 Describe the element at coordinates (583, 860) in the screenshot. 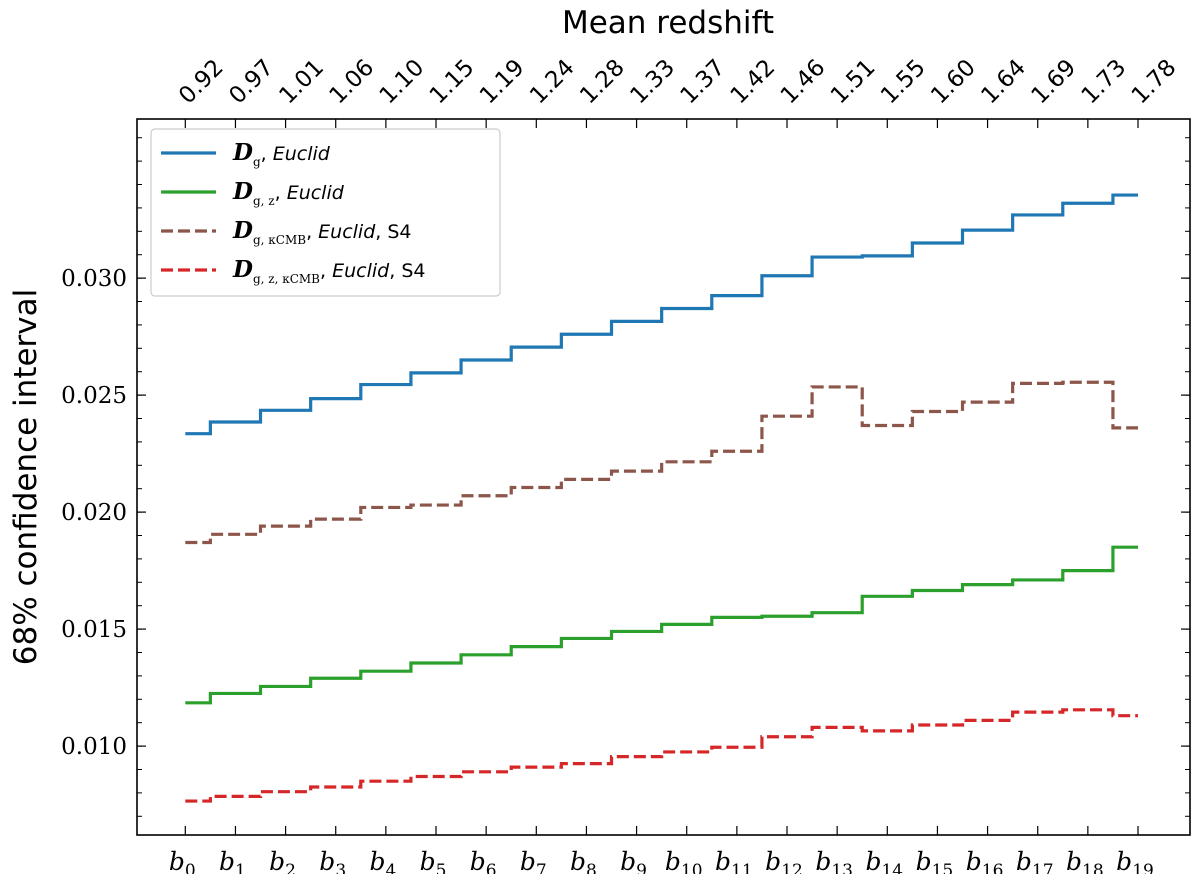

I see `x-tick-label: b8` at that location.